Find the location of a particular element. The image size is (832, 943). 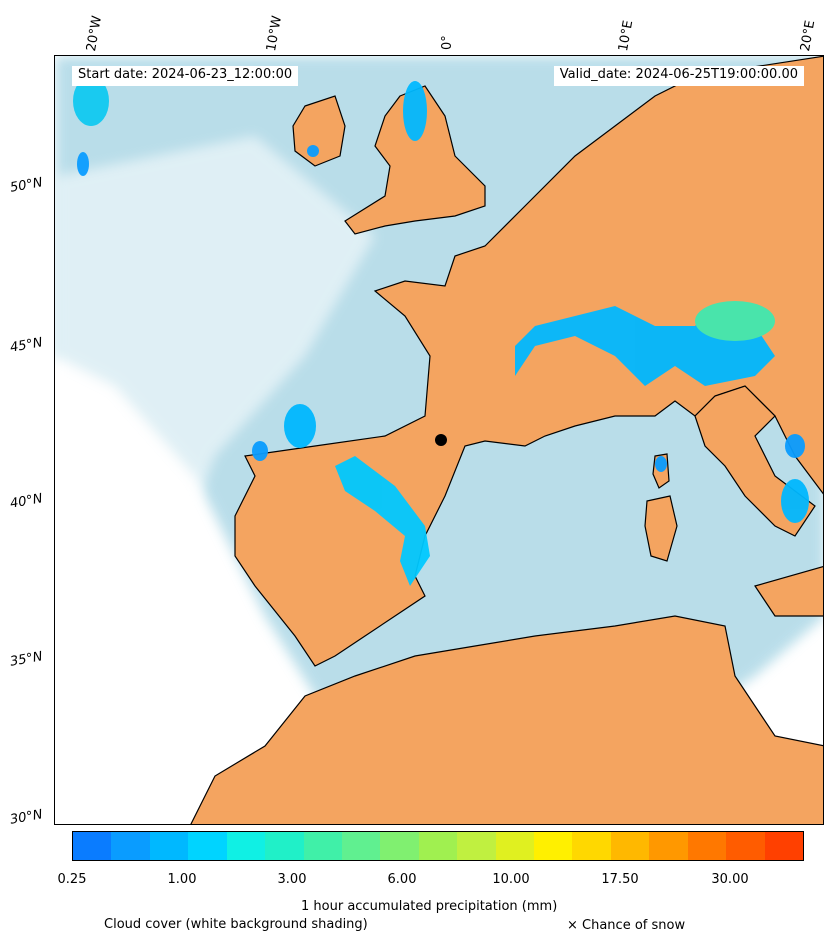

ireland-land is located at coordinates (319, 131).